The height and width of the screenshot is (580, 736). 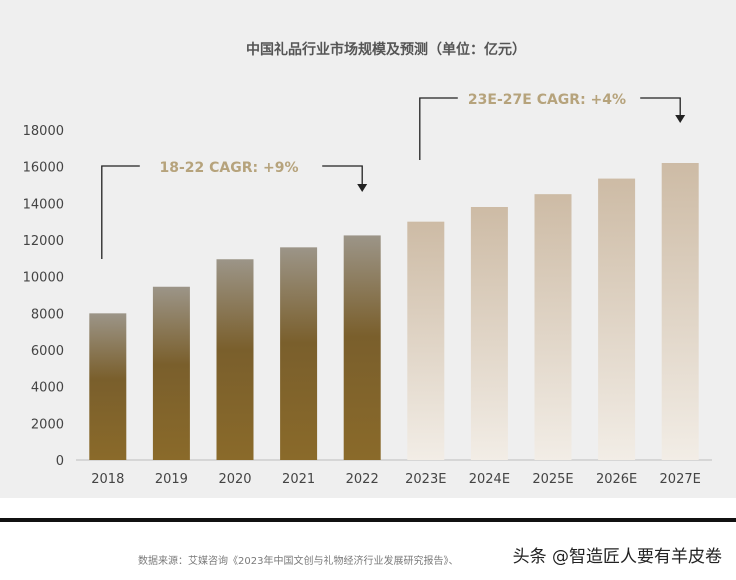 What do you see at coordinates (368, 520) in the screenshot?
I see `divider-rule` at bounding box center [368, 520].